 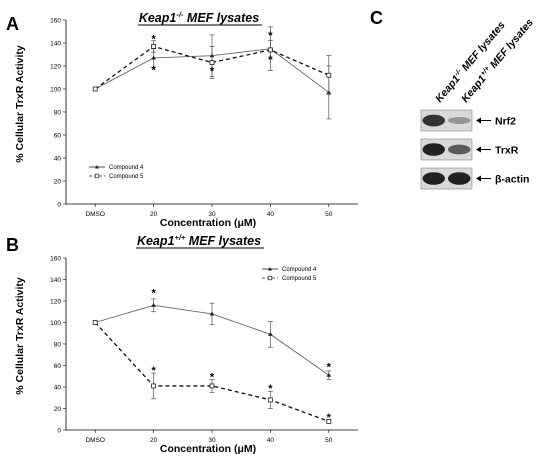 I want to click on chart-a-title: Keap1-/- MEF lysates, so click(x=199, y=17).